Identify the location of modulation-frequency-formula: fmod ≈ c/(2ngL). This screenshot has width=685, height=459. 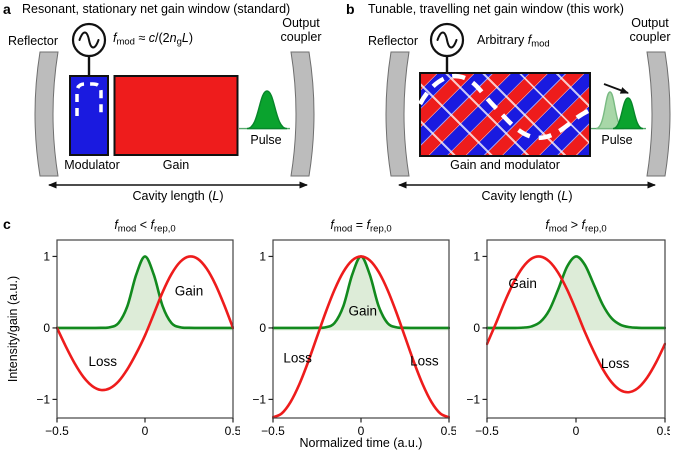
(153, 39).